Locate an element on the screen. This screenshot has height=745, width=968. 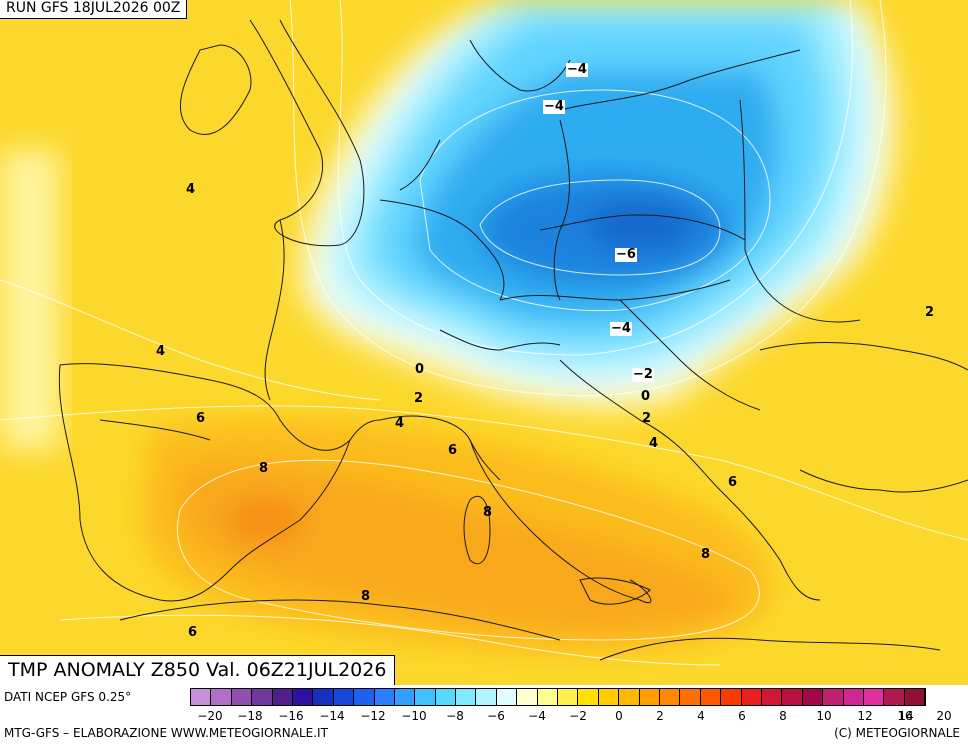
color-legend is located at coordinates (558, 697).